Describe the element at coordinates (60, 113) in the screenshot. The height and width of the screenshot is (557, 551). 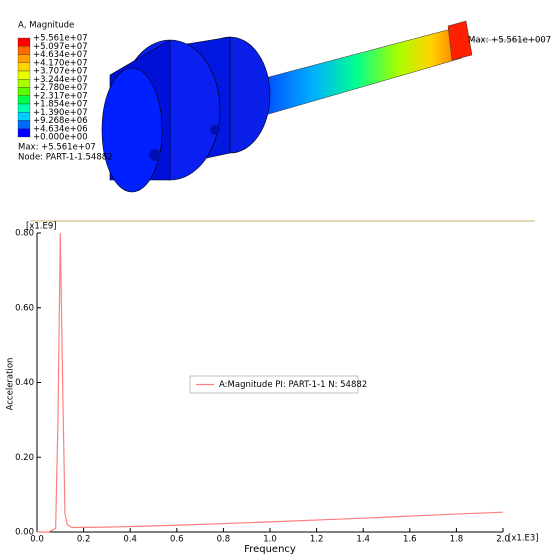
I see `legend-label: +1.390e+07` at that location.